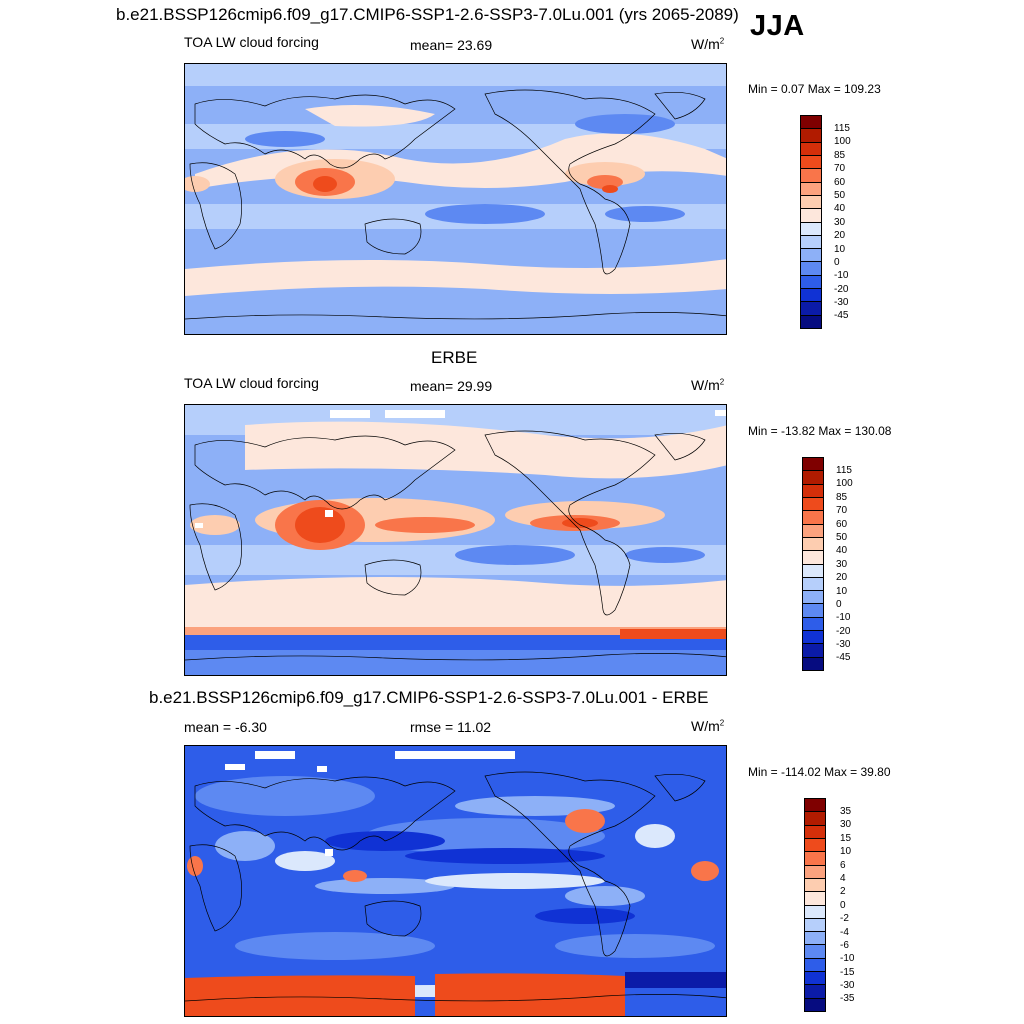  Describe the element at coordinates (847, 999) in the screenshot. I see `colorbar-tick: -35` at that location.